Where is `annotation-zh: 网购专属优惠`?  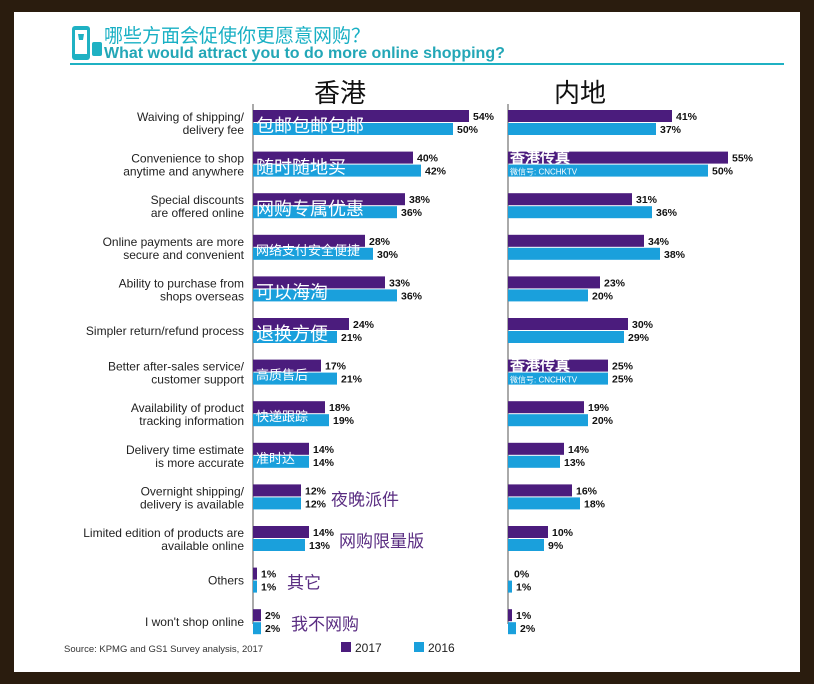 annotation-zh: 网购专属优惠 is located at coordinates (310, 209).